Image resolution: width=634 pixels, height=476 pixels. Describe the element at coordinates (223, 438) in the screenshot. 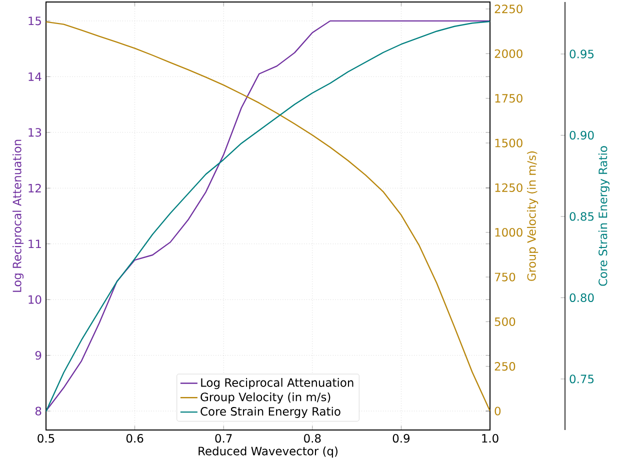

I see `x-tick-label: 0.7` at that location.